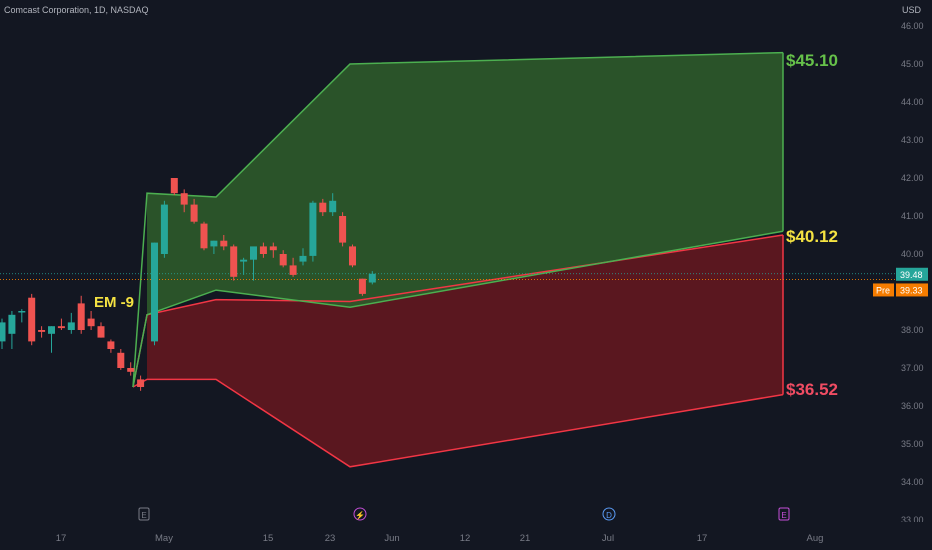  What do you see at coordinates (912, 254) in the screenshot?
I see `y-tick-label: 40.00` at bounding box center [912, 254].